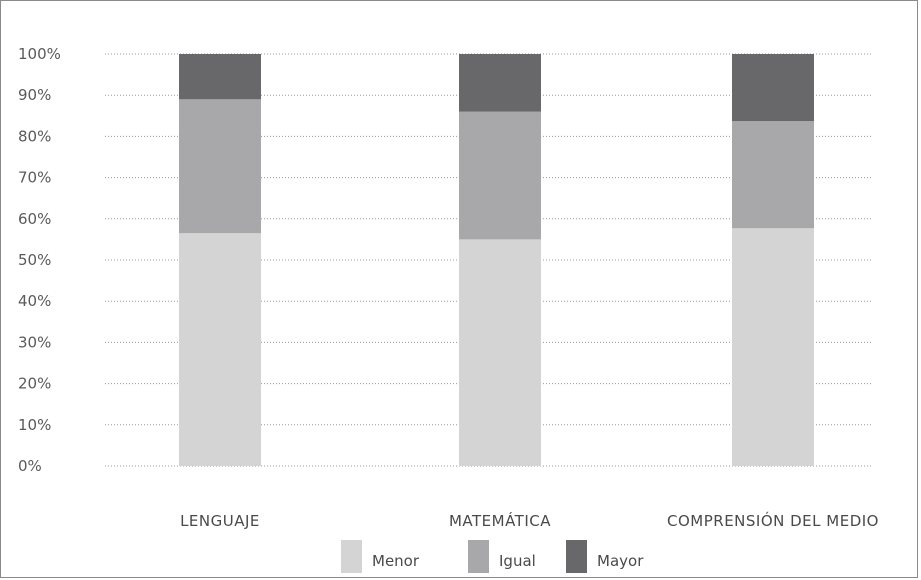 The width and height of the screenshot is (921, 580). Describe the element at coordinates (478, 556) in the screenshot. I see `legend-swatch-igual` at that location.